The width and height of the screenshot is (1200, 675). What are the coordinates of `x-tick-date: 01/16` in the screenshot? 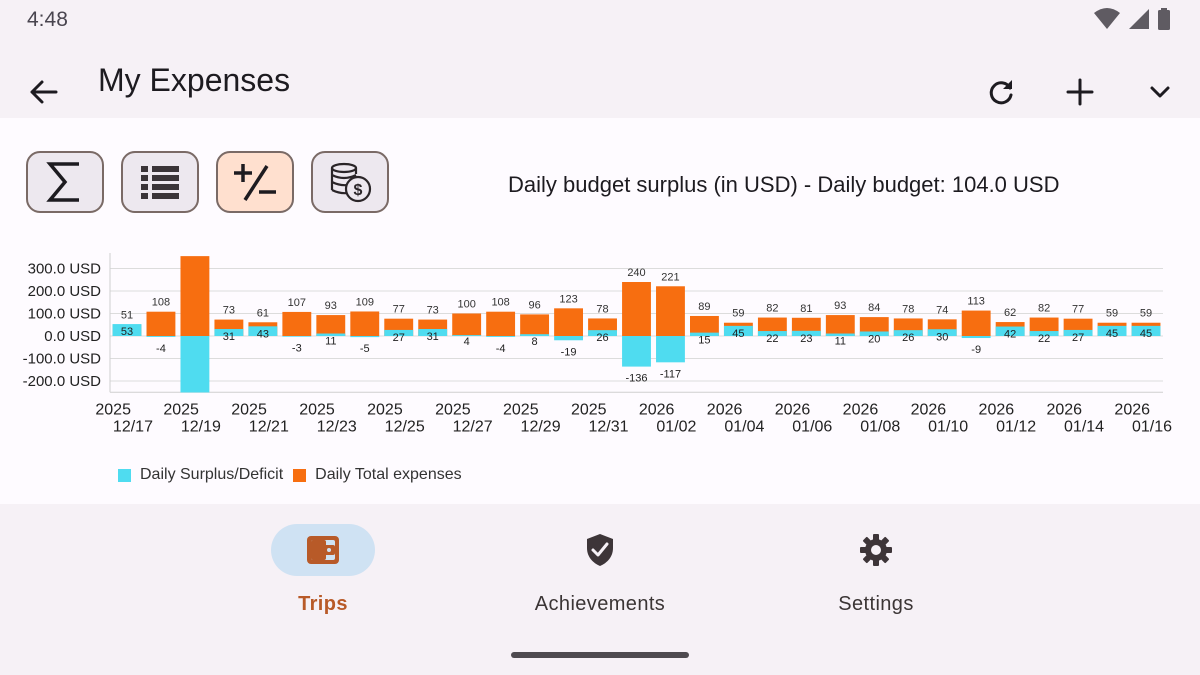 It's located at (1152, 426).